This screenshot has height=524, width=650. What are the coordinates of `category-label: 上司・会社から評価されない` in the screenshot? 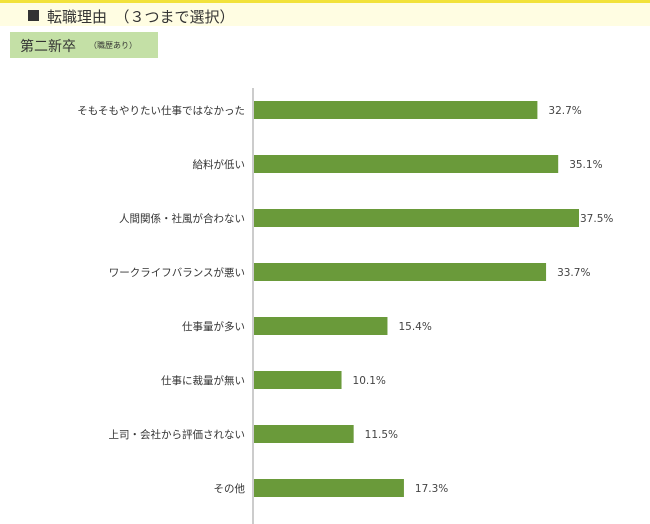 It's located at (177, 434).